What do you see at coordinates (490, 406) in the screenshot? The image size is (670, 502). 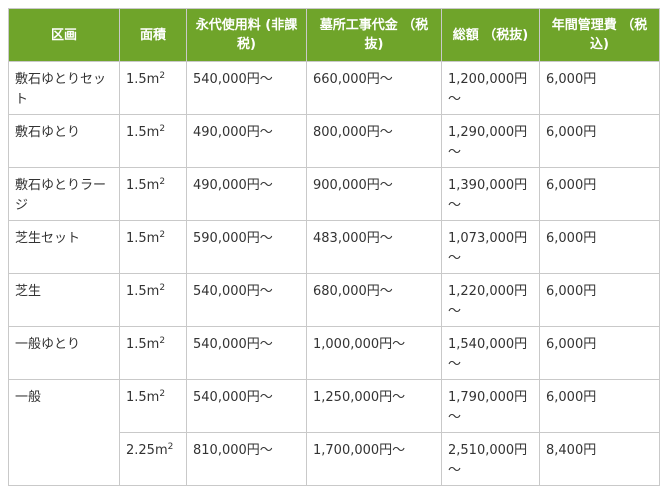 I see `total-cell: 1,790,000円～` at bounding box center [490, 406].